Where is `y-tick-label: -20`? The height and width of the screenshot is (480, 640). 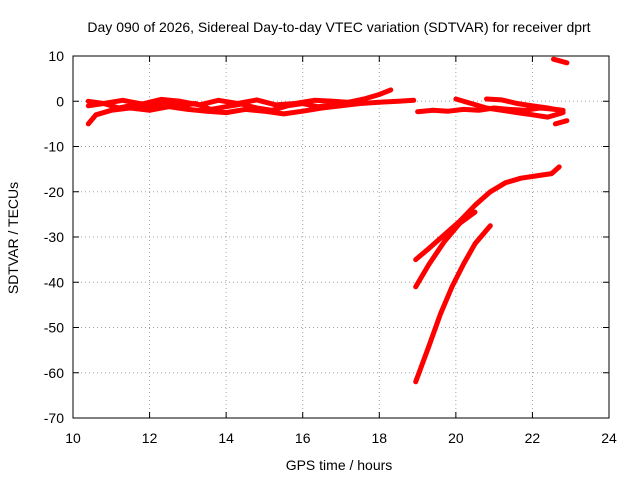 y-tick-label: -20 is located at coordinates (54, 192).